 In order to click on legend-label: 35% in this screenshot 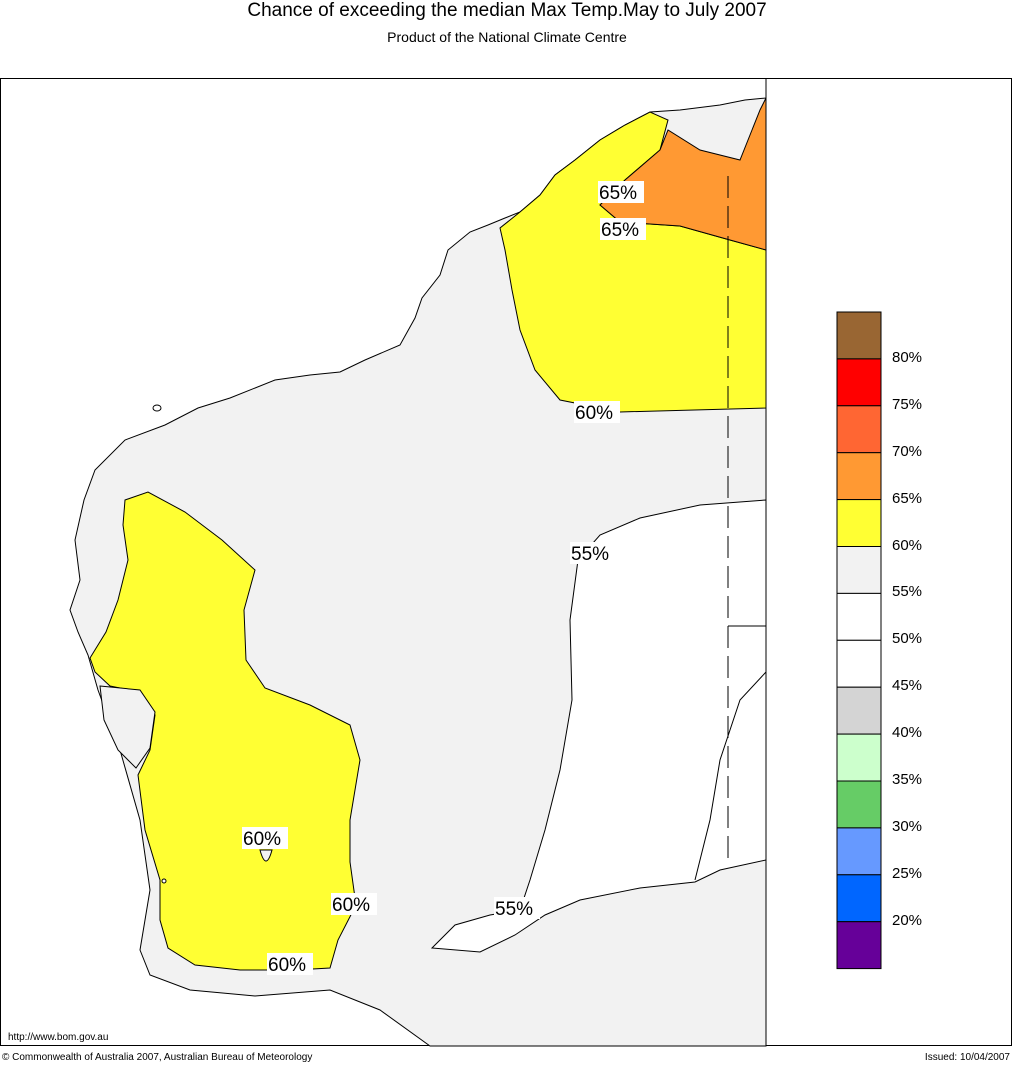, I will do `click(907, 779)`.